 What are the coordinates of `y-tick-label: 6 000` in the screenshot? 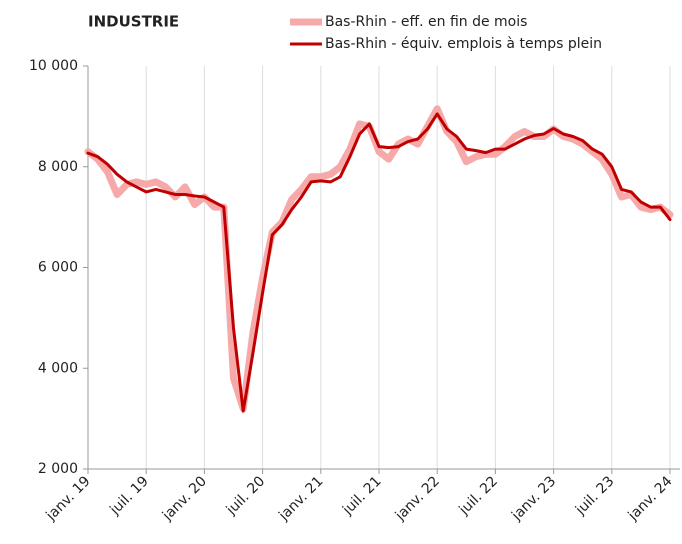 It's located at (58, 268).